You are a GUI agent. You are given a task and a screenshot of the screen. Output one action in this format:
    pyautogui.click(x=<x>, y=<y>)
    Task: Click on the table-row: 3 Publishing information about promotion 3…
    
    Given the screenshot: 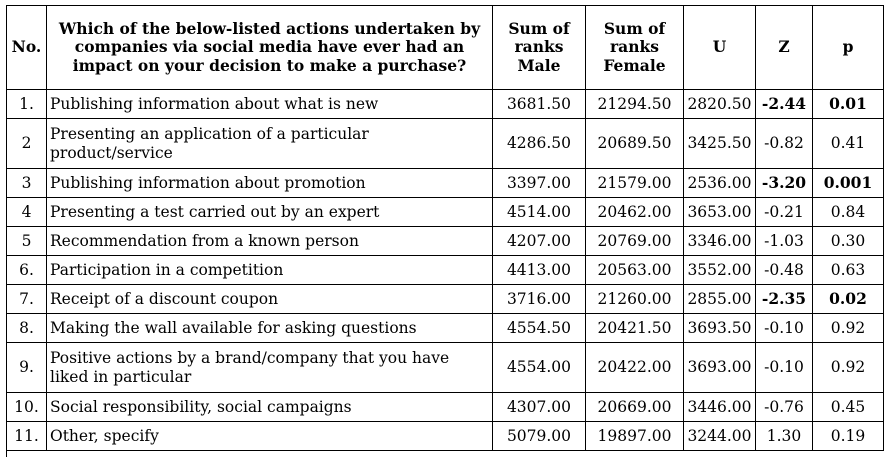 What is the action you would take?
    pyautogui.click(x=445, y=183)
    